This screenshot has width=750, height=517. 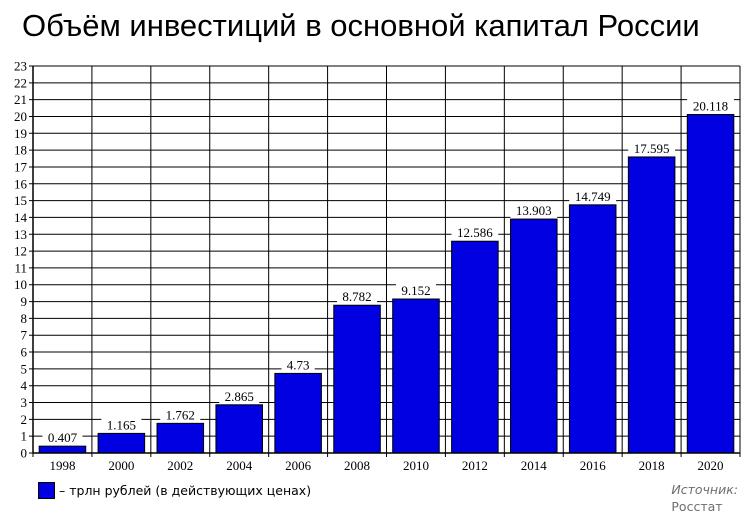 I want to click on legend: – трлн рублей (в действующих ценах), so click(x=174, y=490).